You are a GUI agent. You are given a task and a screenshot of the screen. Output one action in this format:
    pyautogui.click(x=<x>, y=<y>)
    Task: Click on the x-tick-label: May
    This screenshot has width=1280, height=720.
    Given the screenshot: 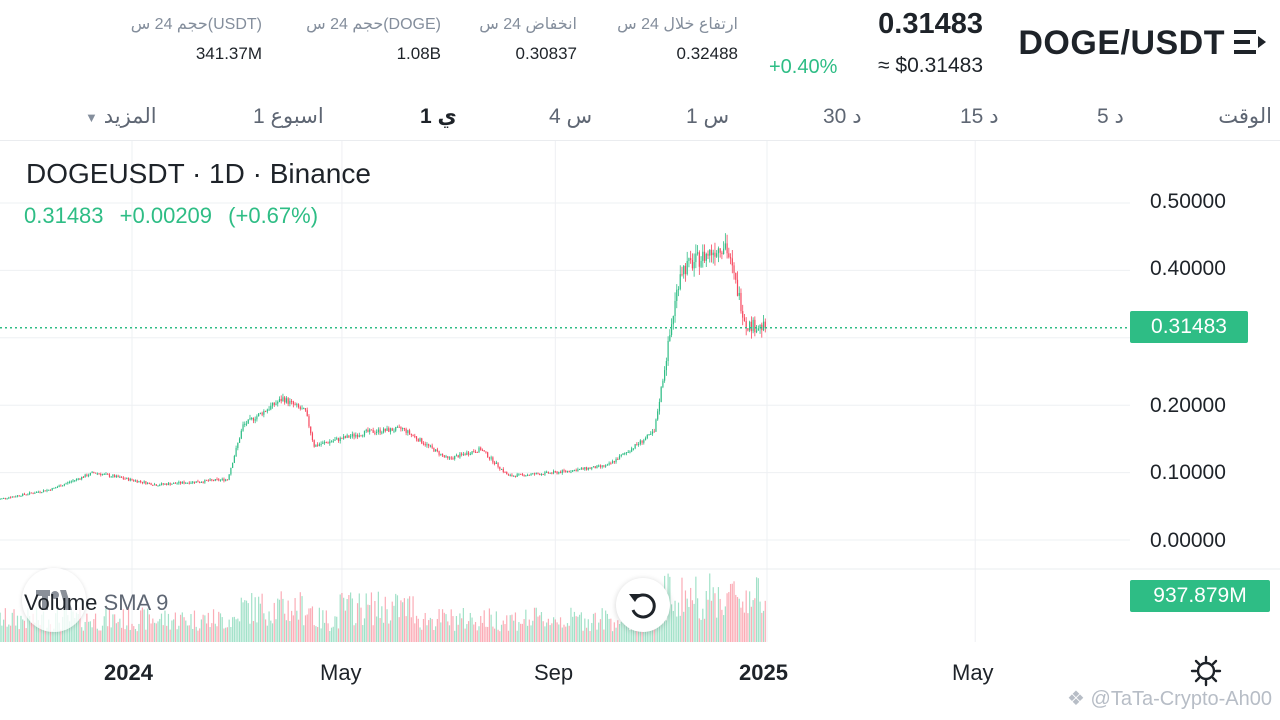 What is the action you would take?
    pyautogui.click(x=341, y=672)
    